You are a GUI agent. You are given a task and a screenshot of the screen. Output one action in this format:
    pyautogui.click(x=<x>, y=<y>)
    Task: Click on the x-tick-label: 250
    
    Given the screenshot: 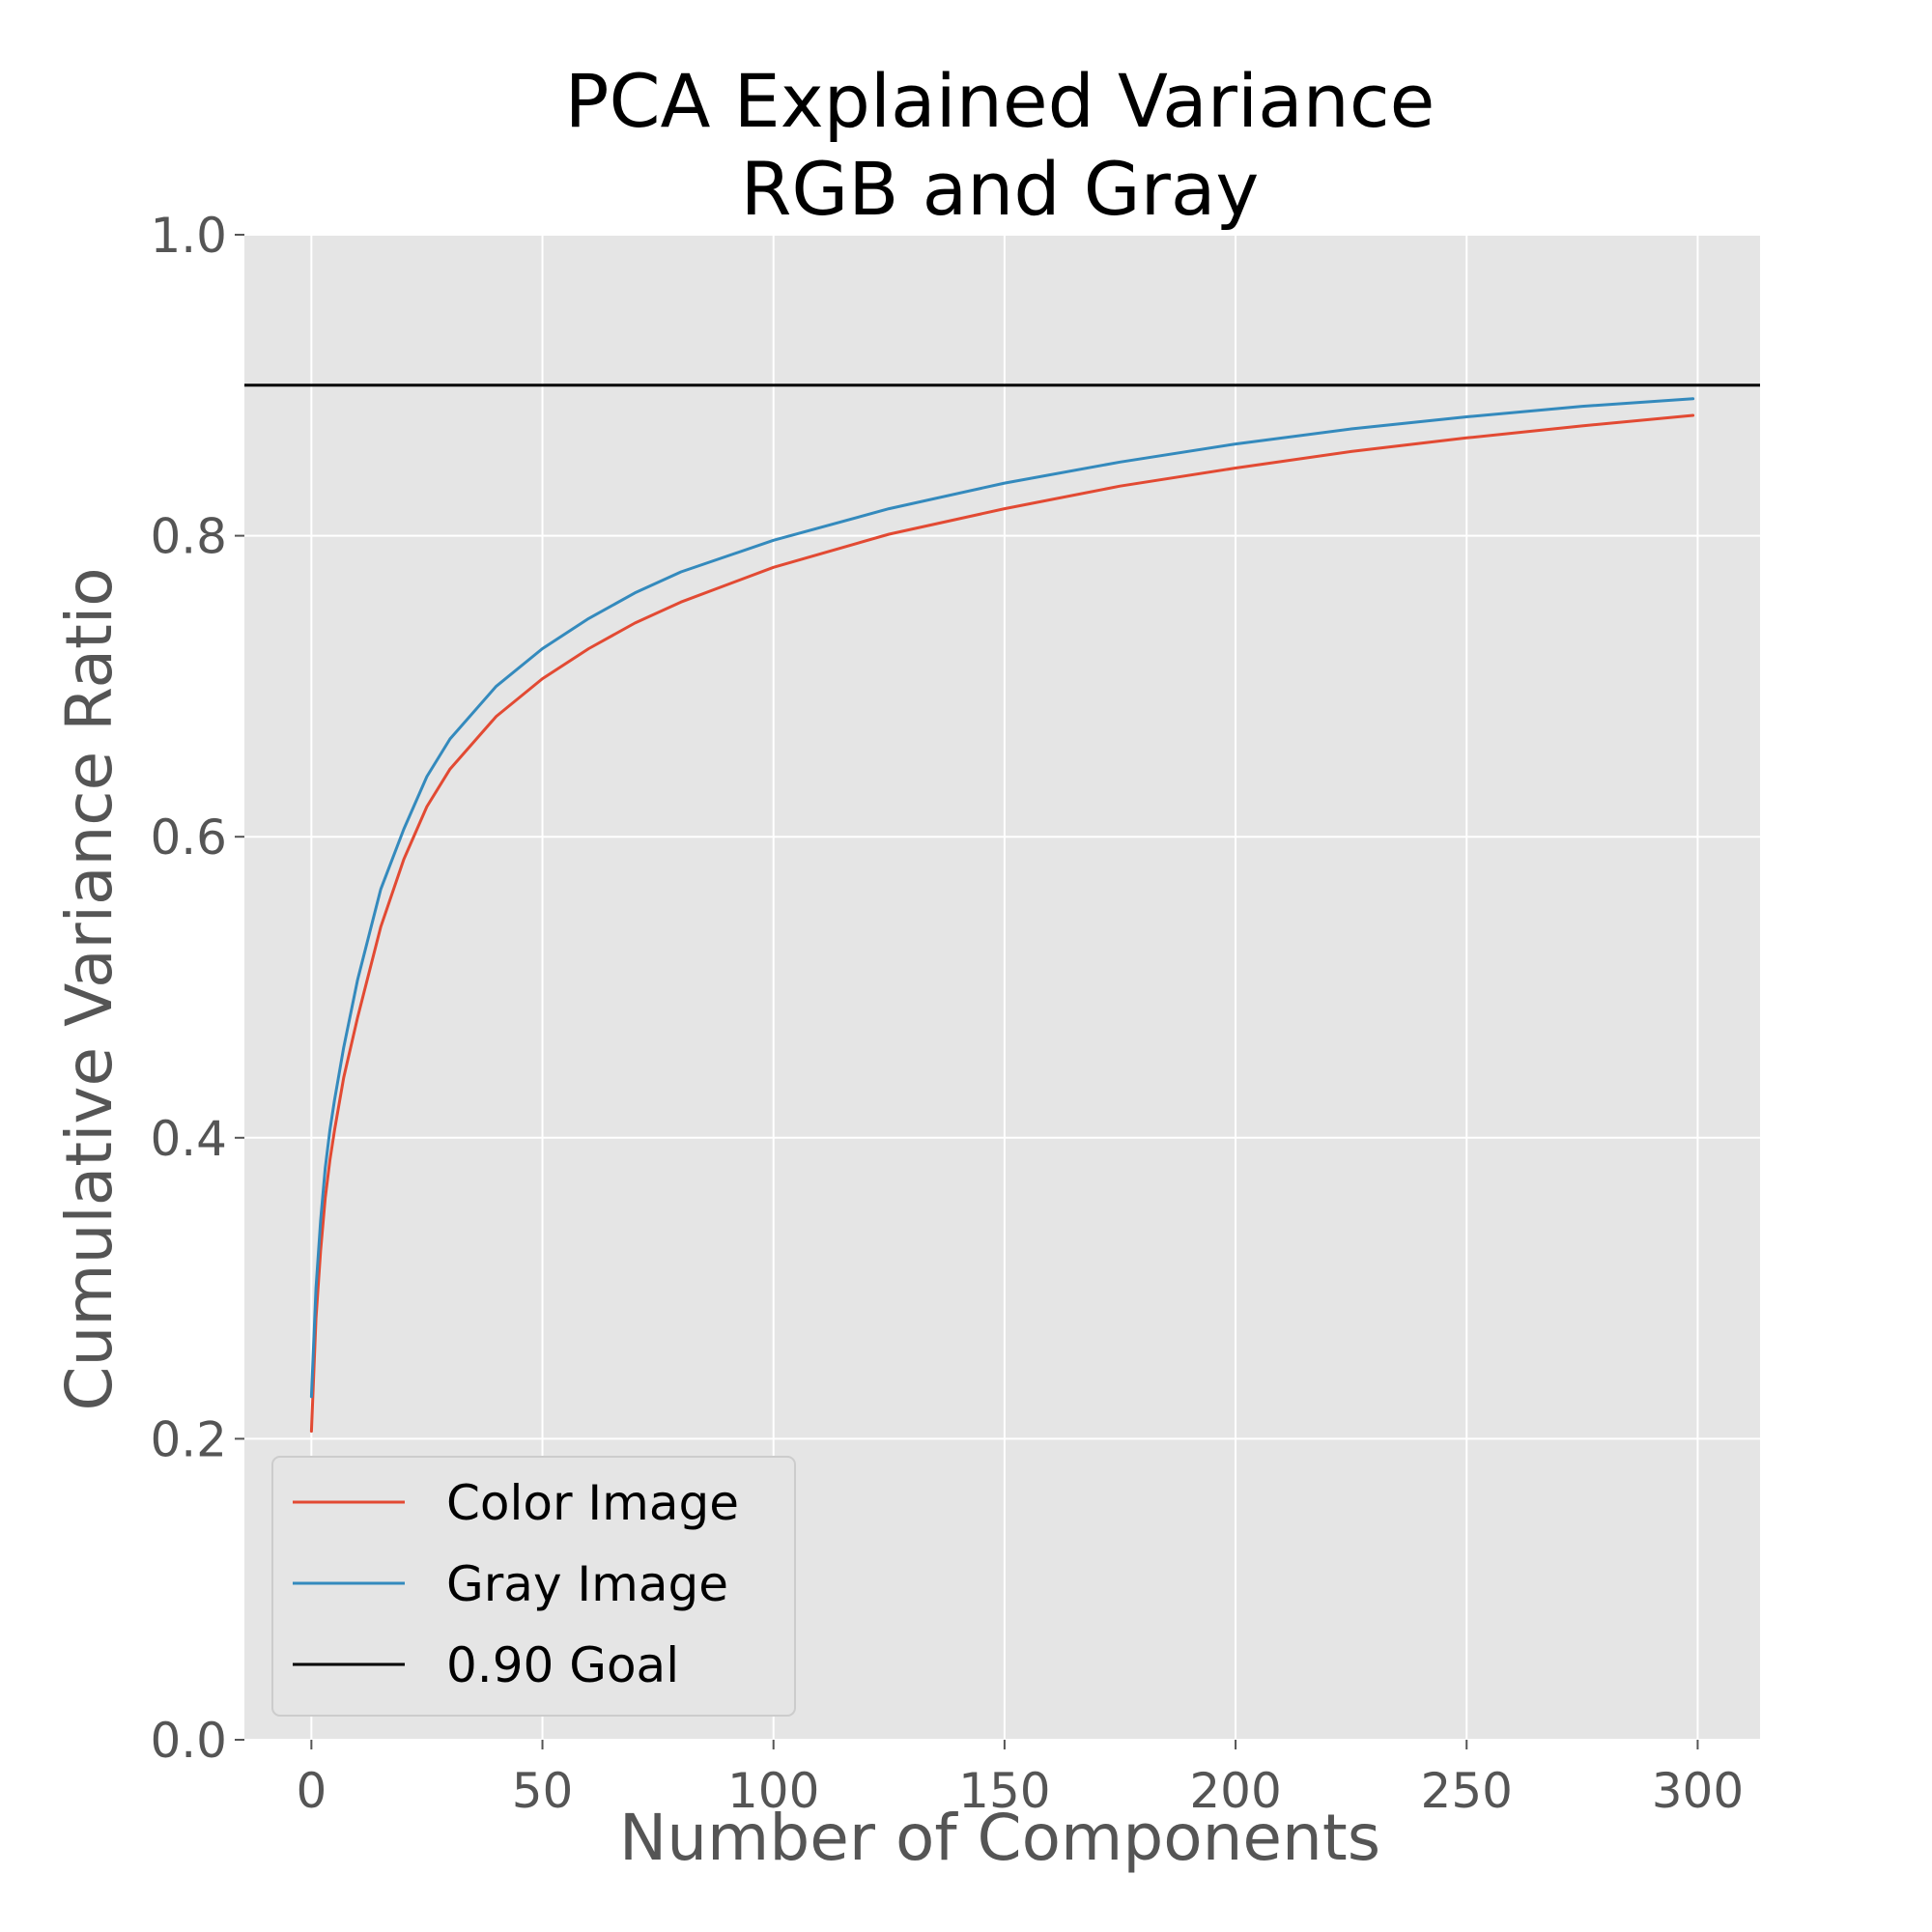 What is the action you would take?
    pyautogui.click(x=1467, y=1791)
    